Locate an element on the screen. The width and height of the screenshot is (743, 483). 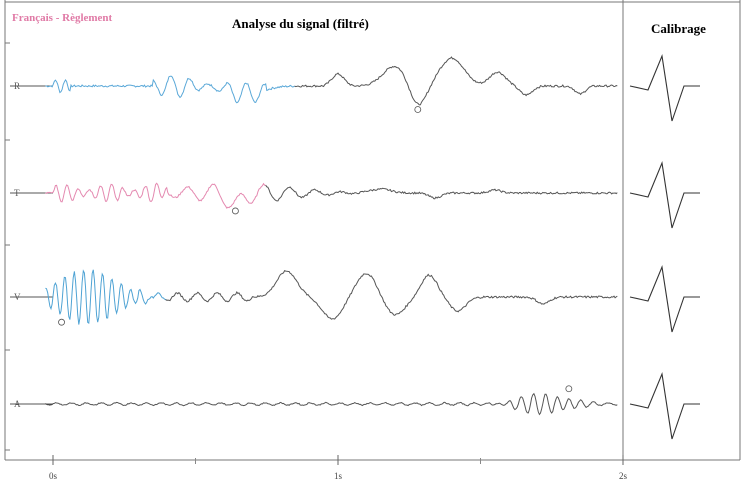
trace-R is located at coordinates (456, 81).